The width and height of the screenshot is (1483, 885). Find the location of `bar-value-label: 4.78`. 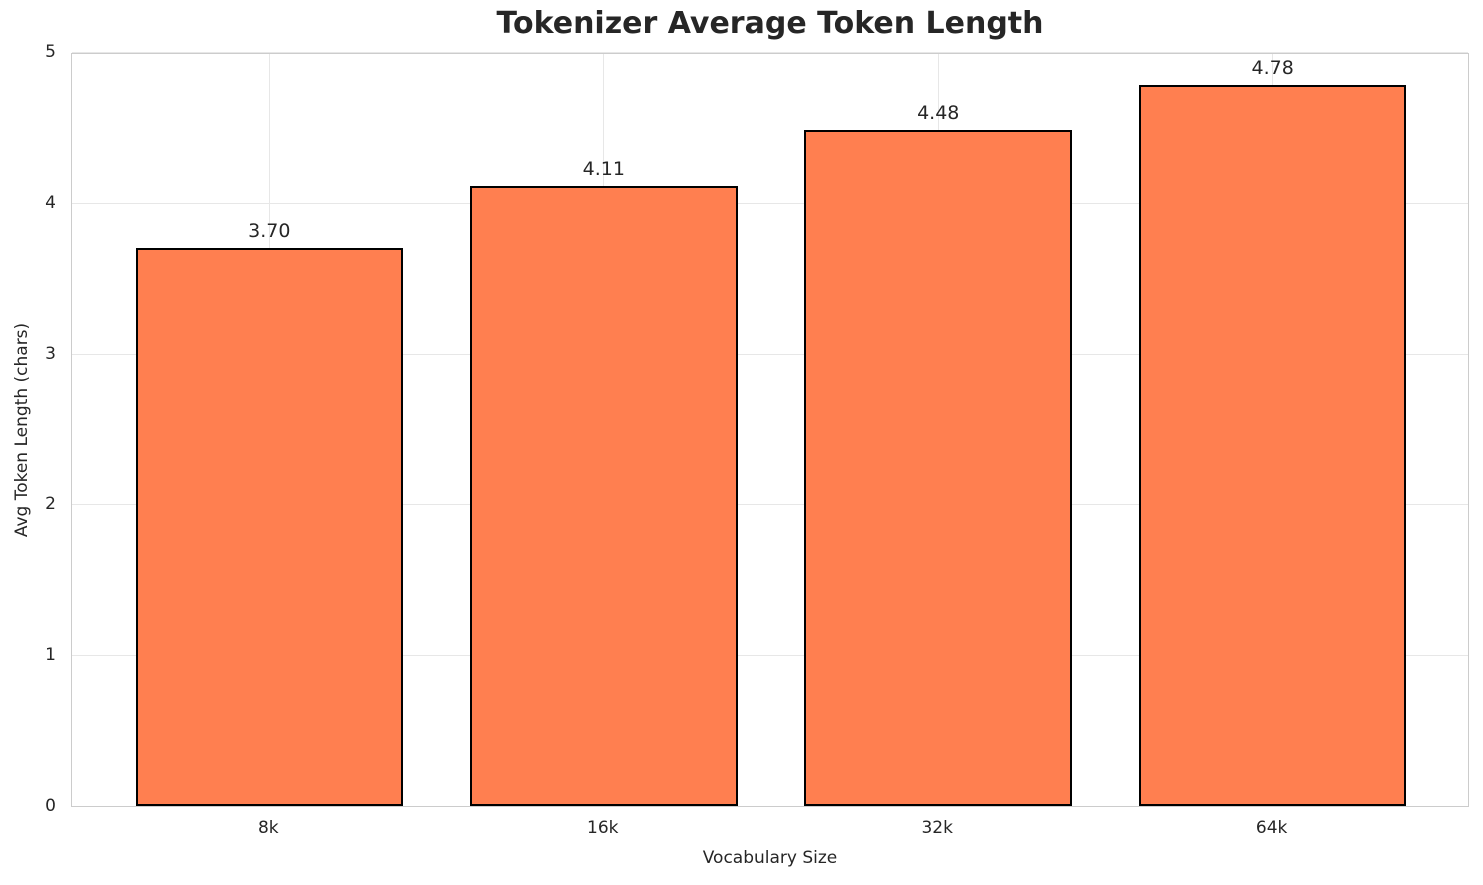

bar-value-label: 4.78 is located at coordinates (1272, 68).